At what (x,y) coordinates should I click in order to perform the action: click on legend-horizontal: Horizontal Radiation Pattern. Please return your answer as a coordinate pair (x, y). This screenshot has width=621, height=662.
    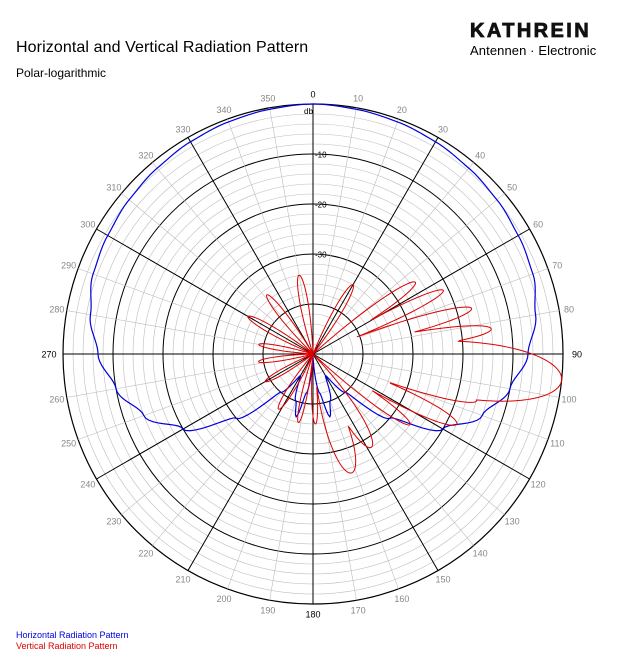
    Looking at the image, I should click on (72, 635).